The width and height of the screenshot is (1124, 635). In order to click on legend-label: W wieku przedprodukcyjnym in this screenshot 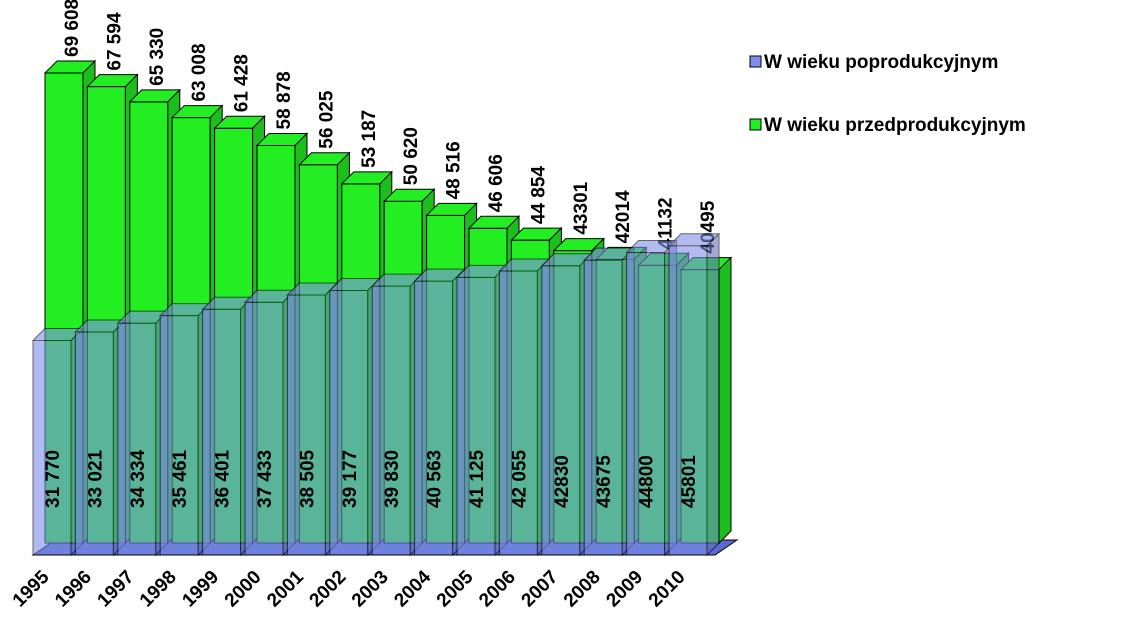, I will do `click(895, 125)`.